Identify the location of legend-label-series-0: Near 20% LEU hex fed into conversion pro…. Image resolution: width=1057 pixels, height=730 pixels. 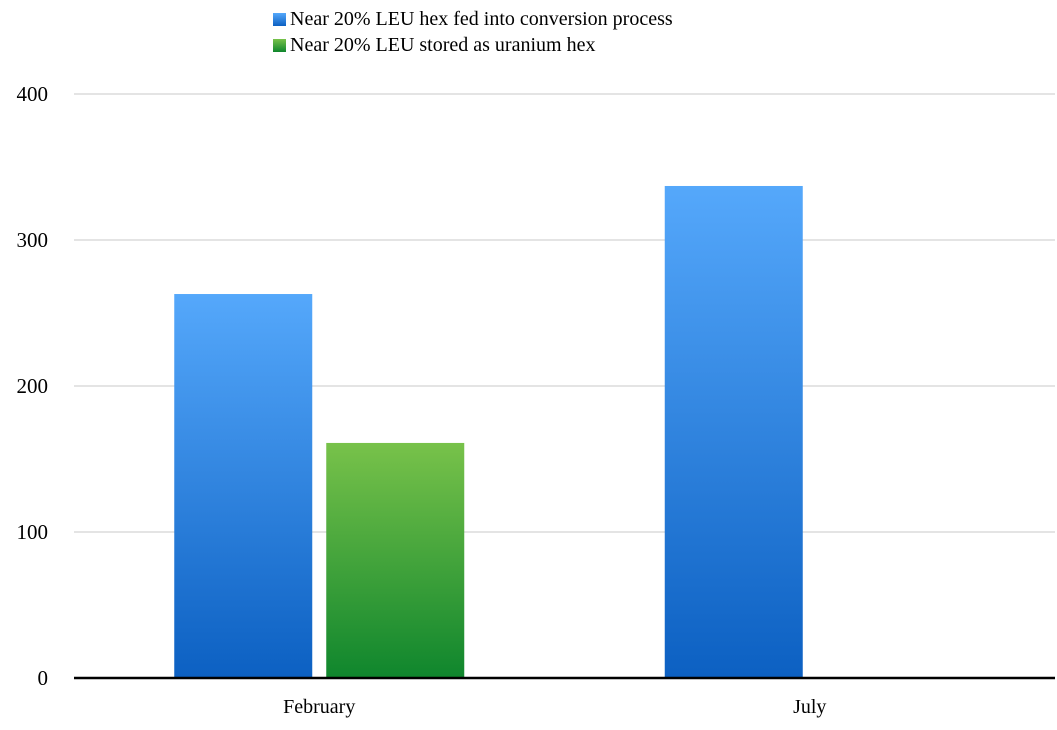
(481, 19).